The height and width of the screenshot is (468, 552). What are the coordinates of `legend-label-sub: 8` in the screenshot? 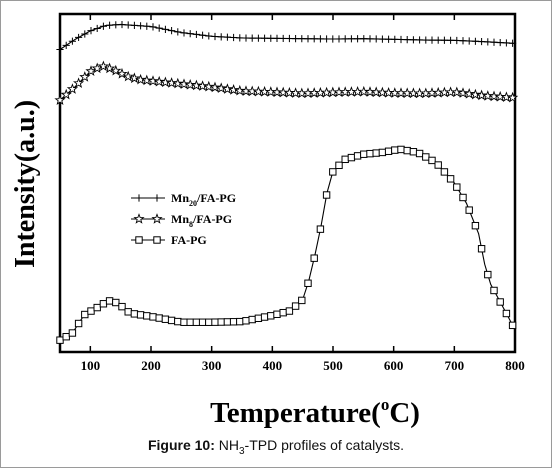 It's located at (191, 224).